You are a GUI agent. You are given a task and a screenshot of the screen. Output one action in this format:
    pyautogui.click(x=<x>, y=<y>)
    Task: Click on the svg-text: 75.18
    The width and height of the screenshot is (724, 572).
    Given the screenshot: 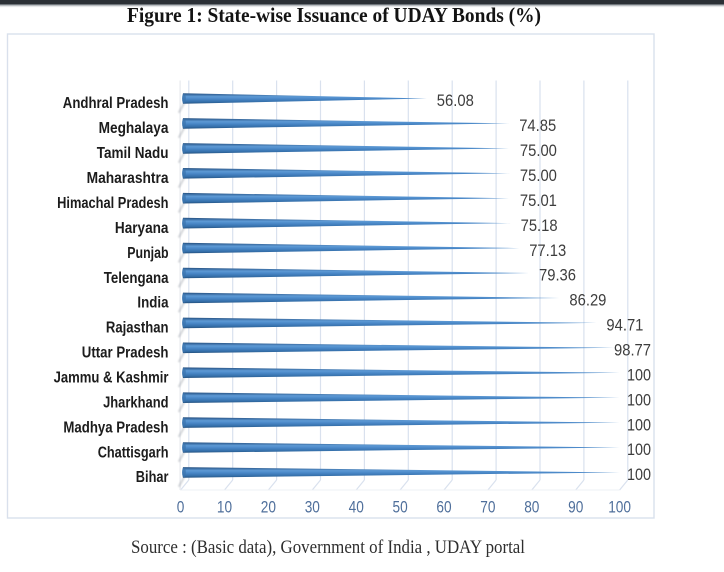 What is the action you would take?
    pyautogui.click(x=539, y=225)
    